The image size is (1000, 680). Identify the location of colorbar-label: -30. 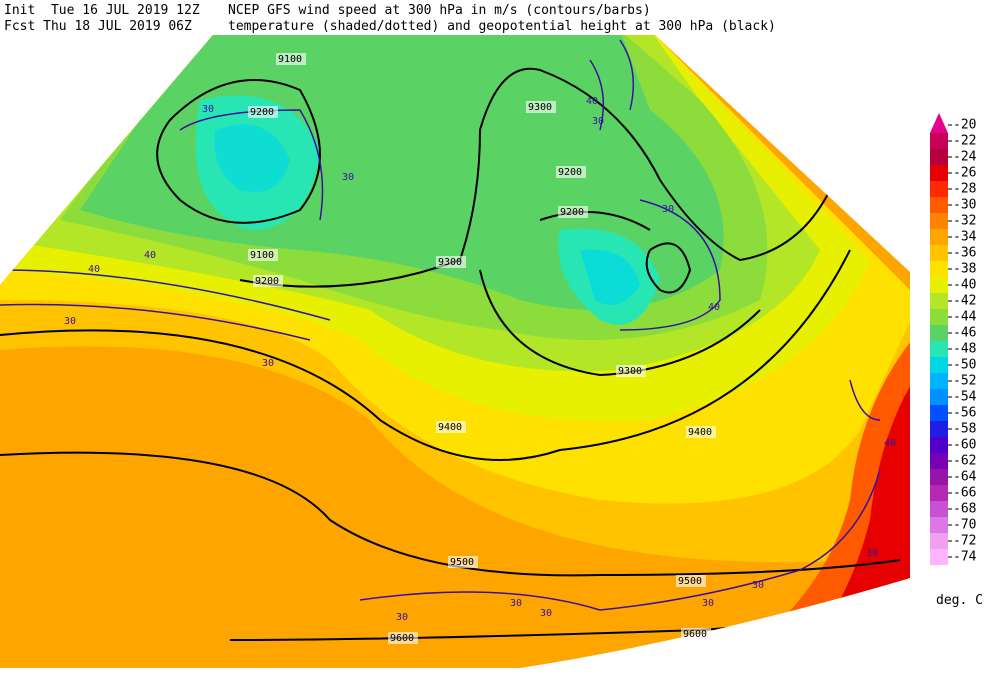
(964, 205).